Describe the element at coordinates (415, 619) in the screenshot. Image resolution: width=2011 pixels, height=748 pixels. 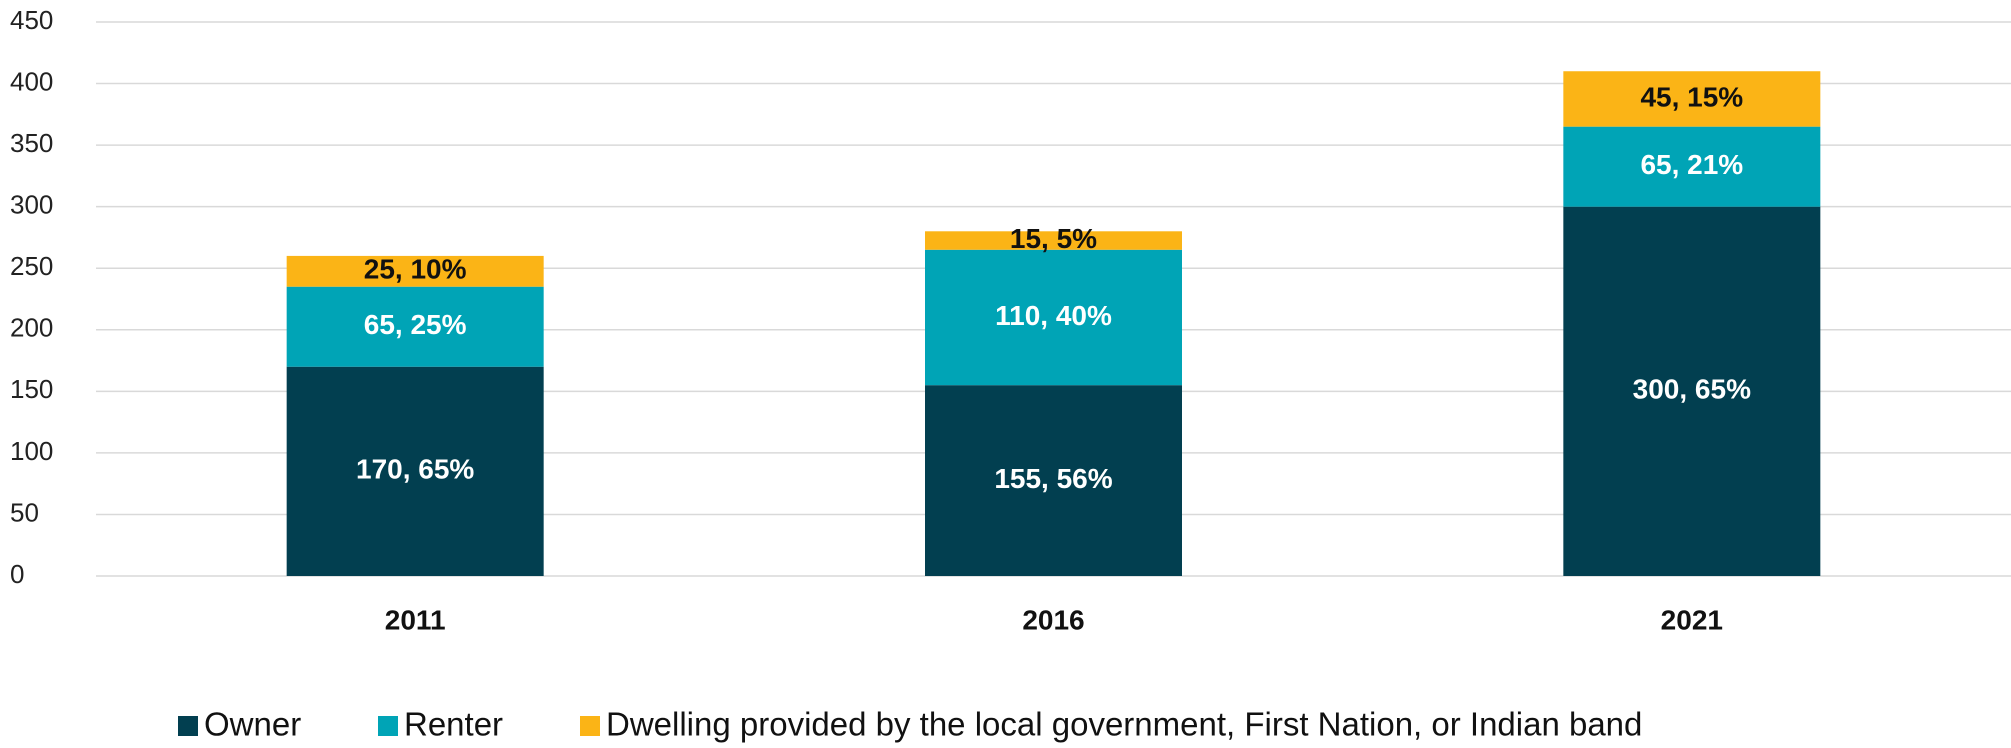
I see `x-tick-label: 2011` at that location.